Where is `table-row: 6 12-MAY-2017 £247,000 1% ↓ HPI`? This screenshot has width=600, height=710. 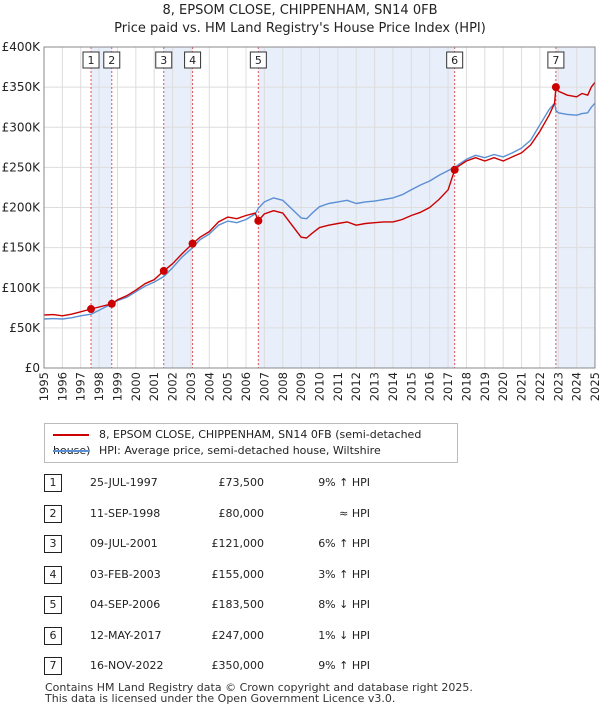 table-row: 6 12-MAY-2017 £247,000 1% ↓ HPI is located at coordinates (254, 638).